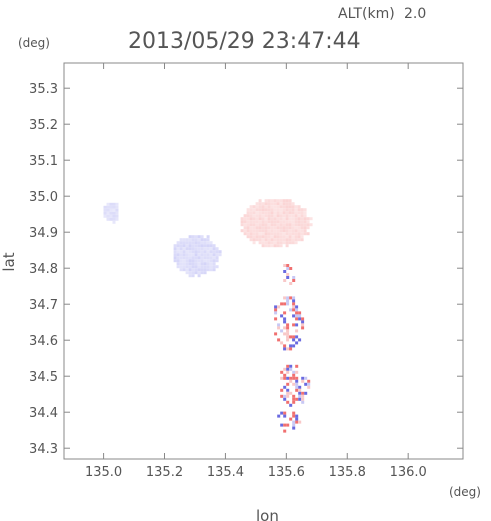 The height and width of the screenshot is (521, 491). What do you see at coordinates (465, 492) in the screenshot?
I see `x-unit-label: (deg)` at bounding box center [465, 492].